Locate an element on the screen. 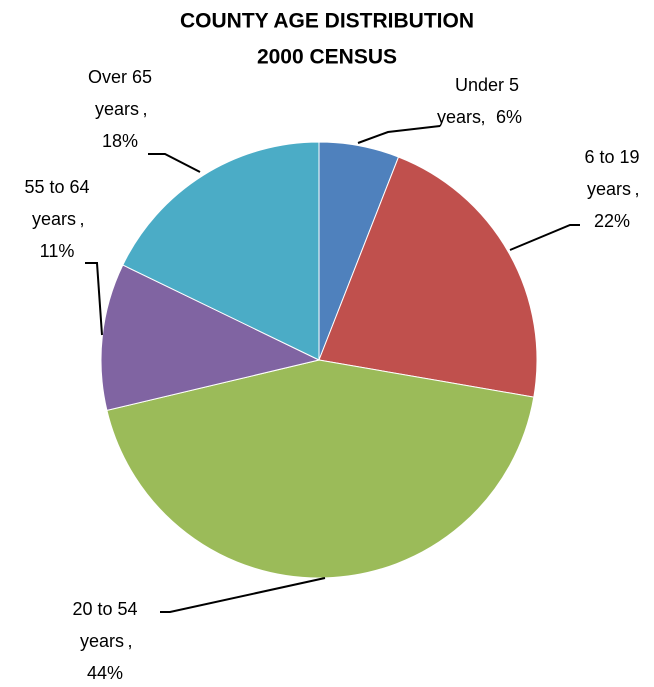 Image resolution: width=654 pixels, height=687 pixels. category-line: Under 5 is located at coordinates (487, 85).